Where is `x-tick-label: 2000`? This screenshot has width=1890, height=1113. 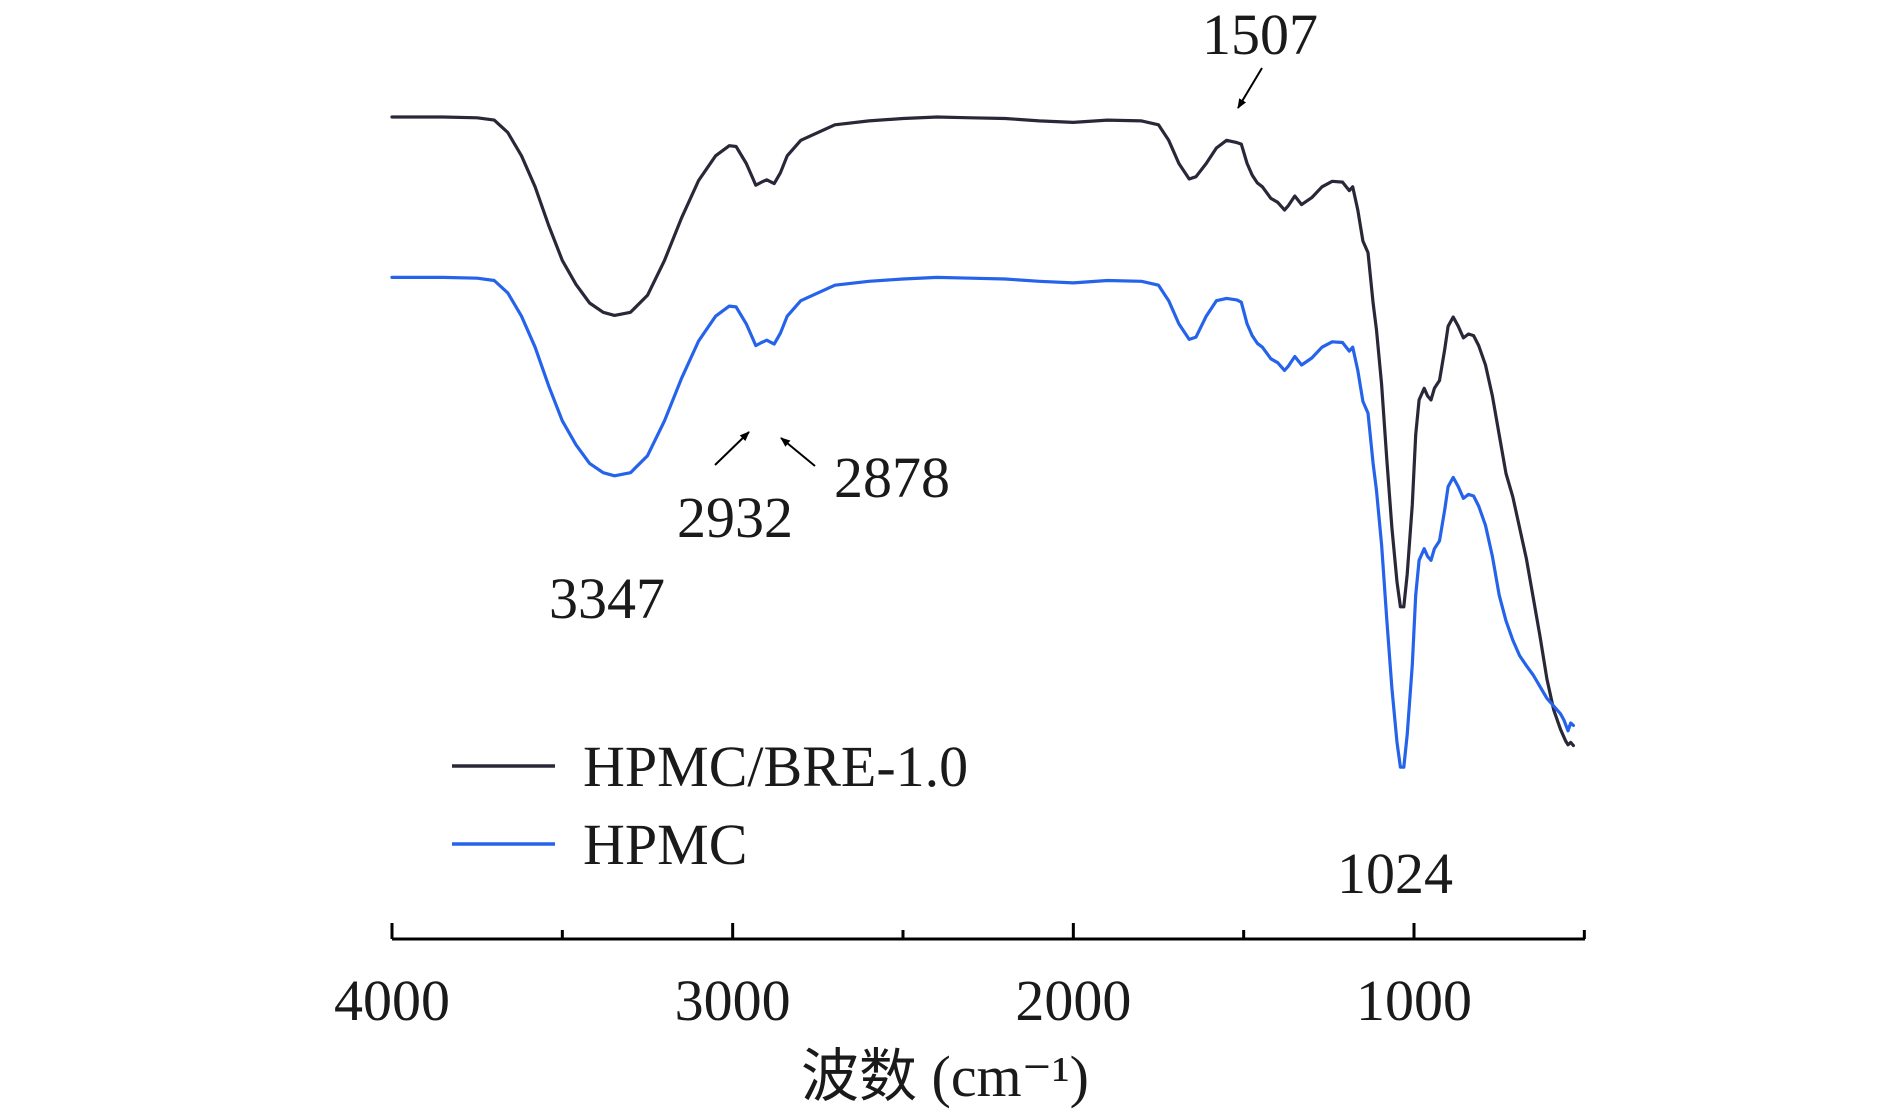
x-tick-label: 2000 is located at coordinates (1073, 1000).